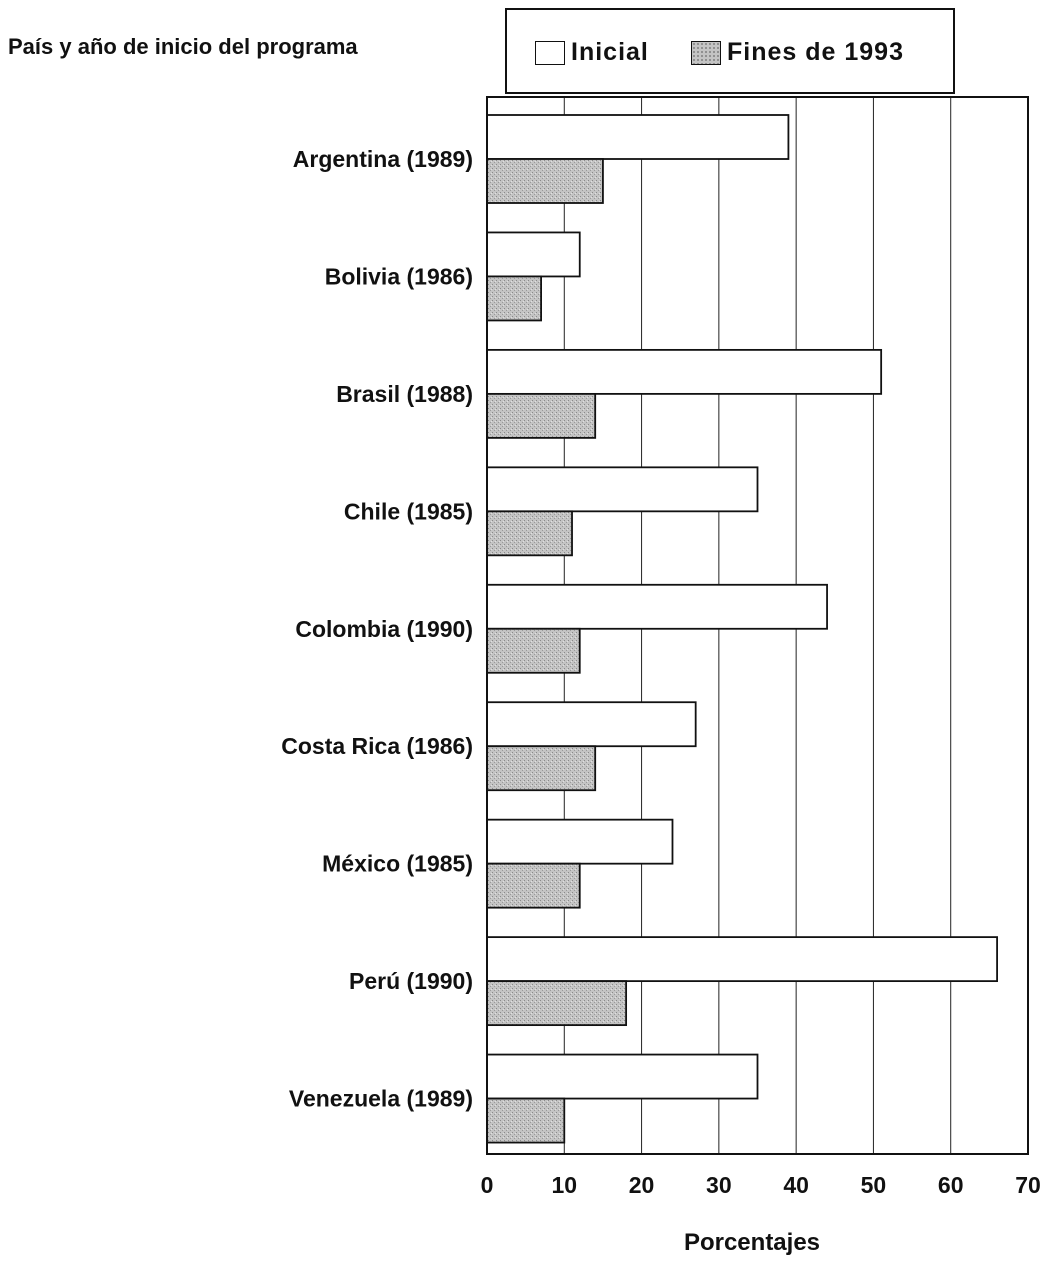 This screenshot has width=1053, height=1266. Describe the element at coordinates (381, 1099) in the screenshot. I see `category-label-9: Venezuela (1989)` at that location.